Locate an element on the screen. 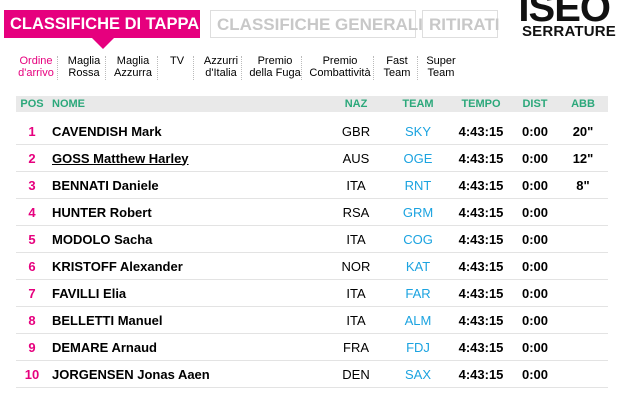 Image resolution: width=624 pixels, height=409 pixels. row-naz: RSA is located at coordinates (356, 212).